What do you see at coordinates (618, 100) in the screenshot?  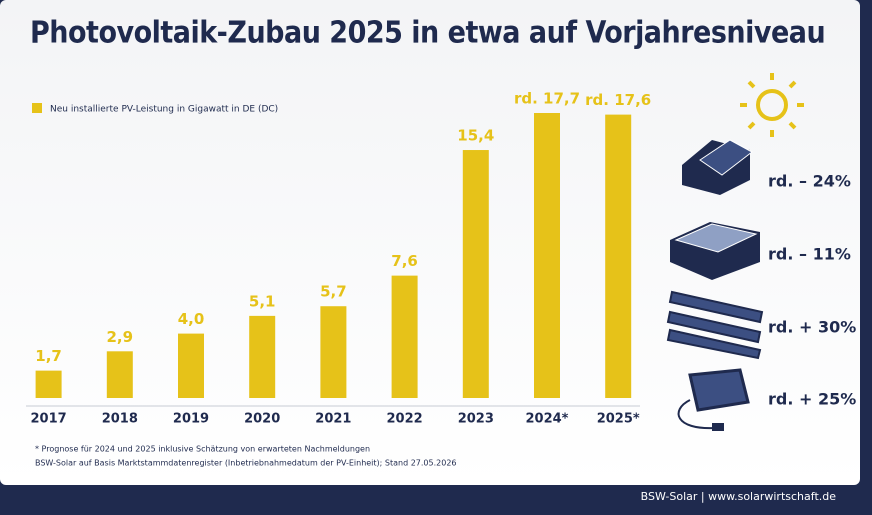 I see `value-label: rd. 17,6` at bounding box center [618, 100].